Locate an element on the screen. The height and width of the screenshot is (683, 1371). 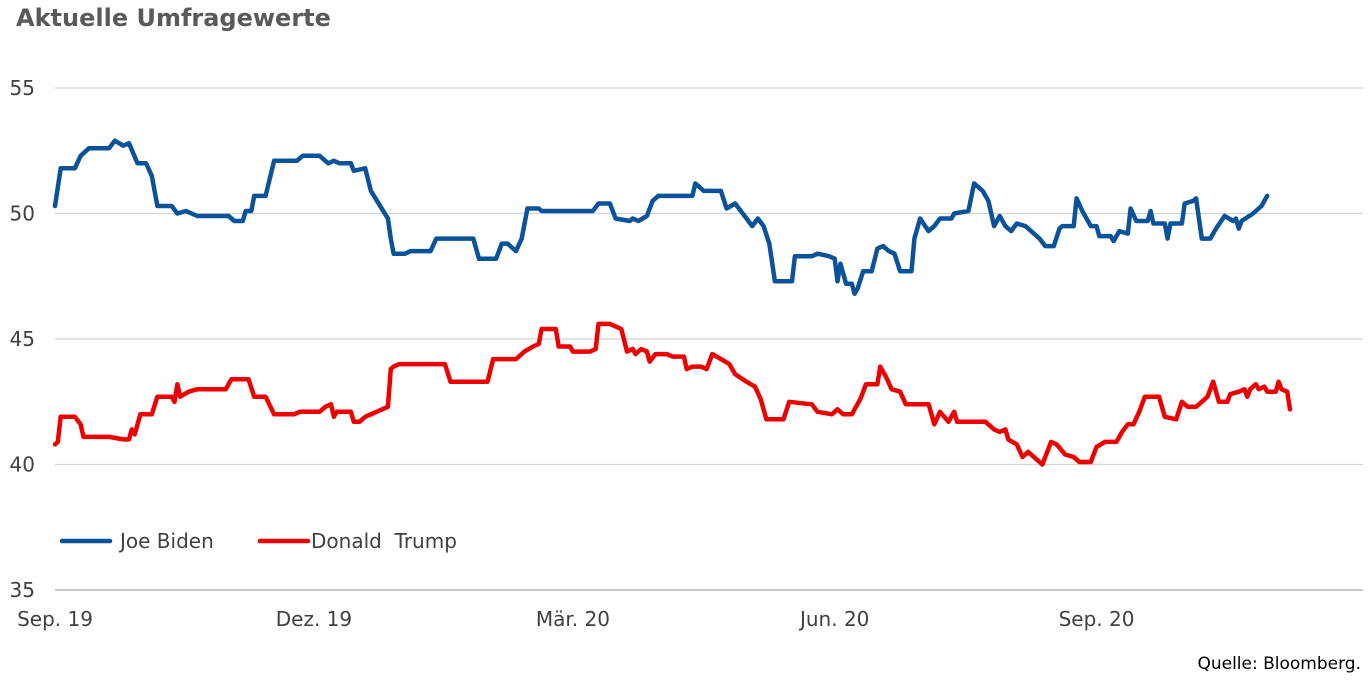
y-tick-label: 45 is located at coordinates (22, 339).